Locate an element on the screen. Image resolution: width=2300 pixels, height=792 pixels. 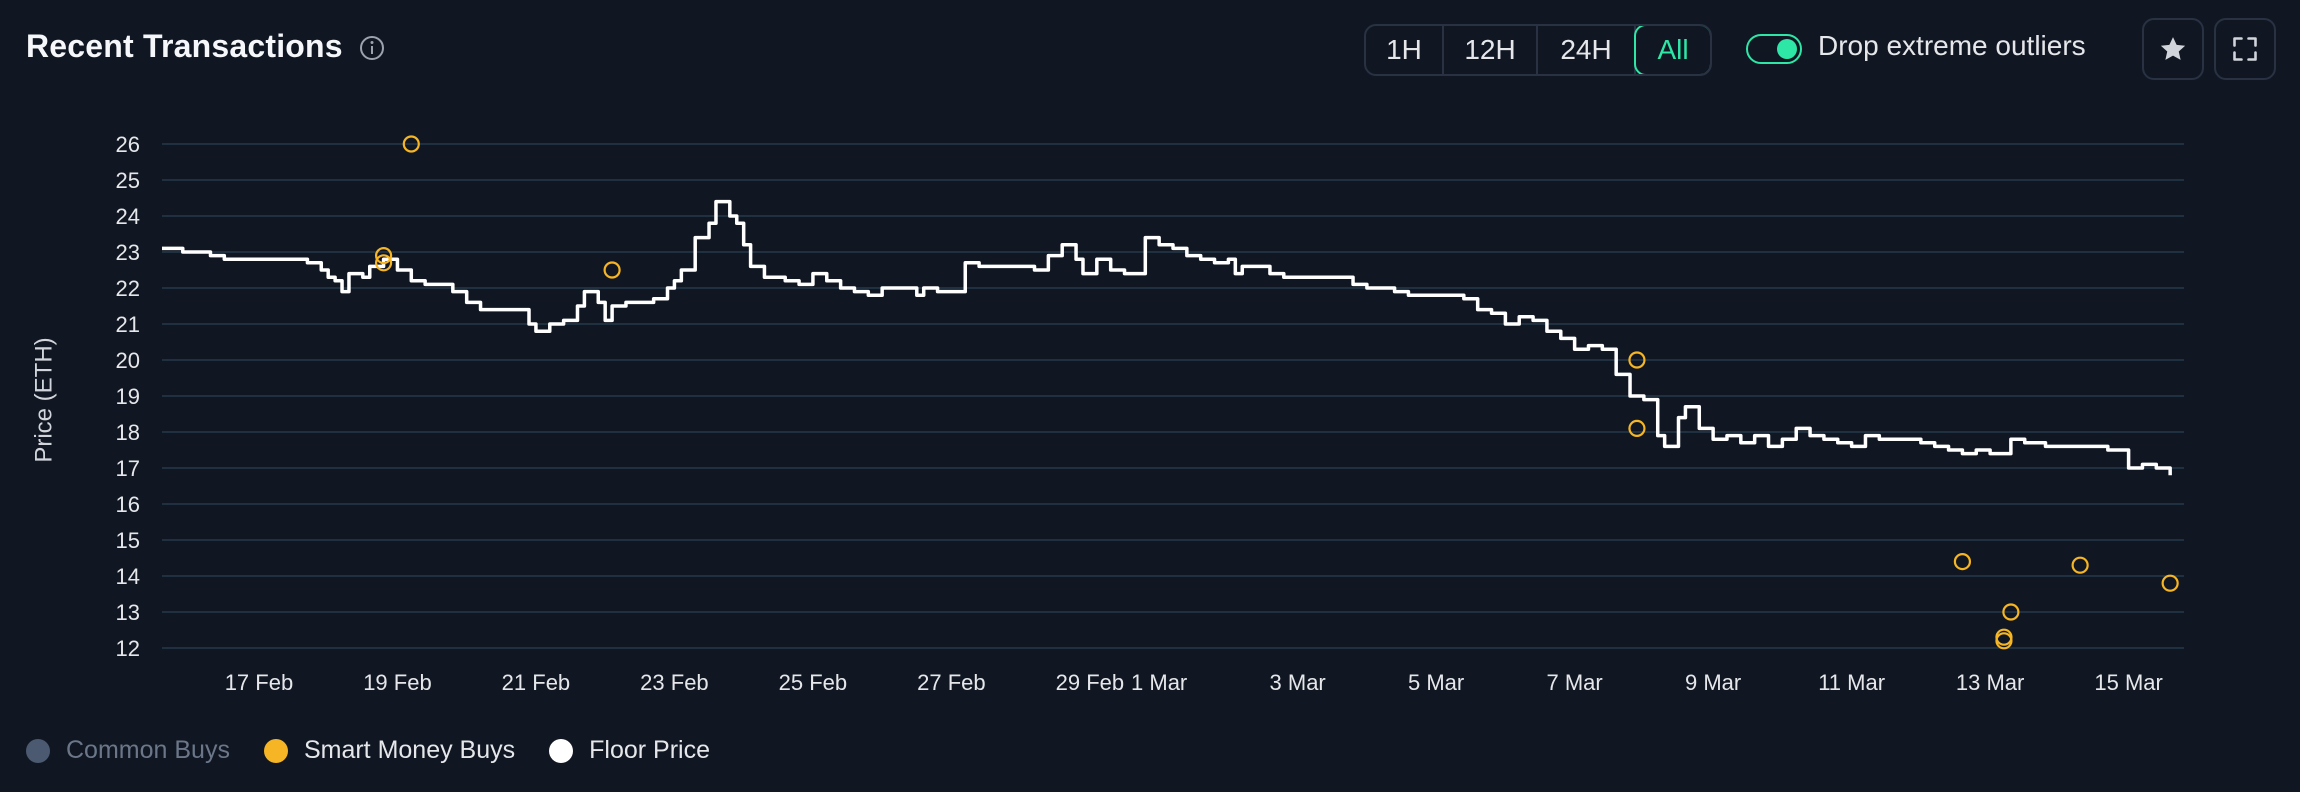
favorite-button is located at coordinates (2173, 49).